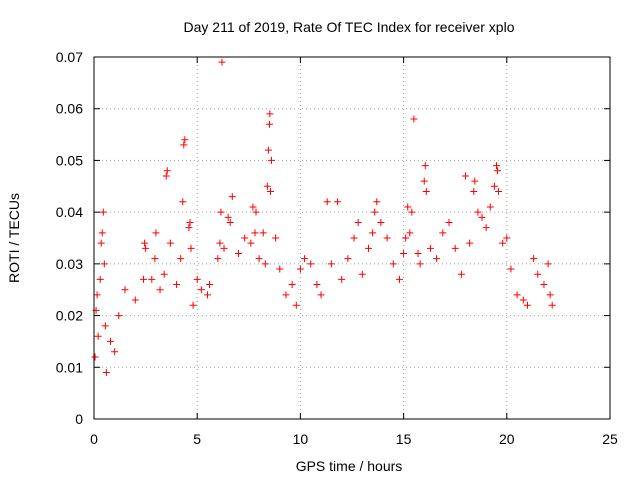  What do you see at coordinates (507, 439) in the screenshot?
I see `x-tick-label: 20` at bounding box center [507, 439].